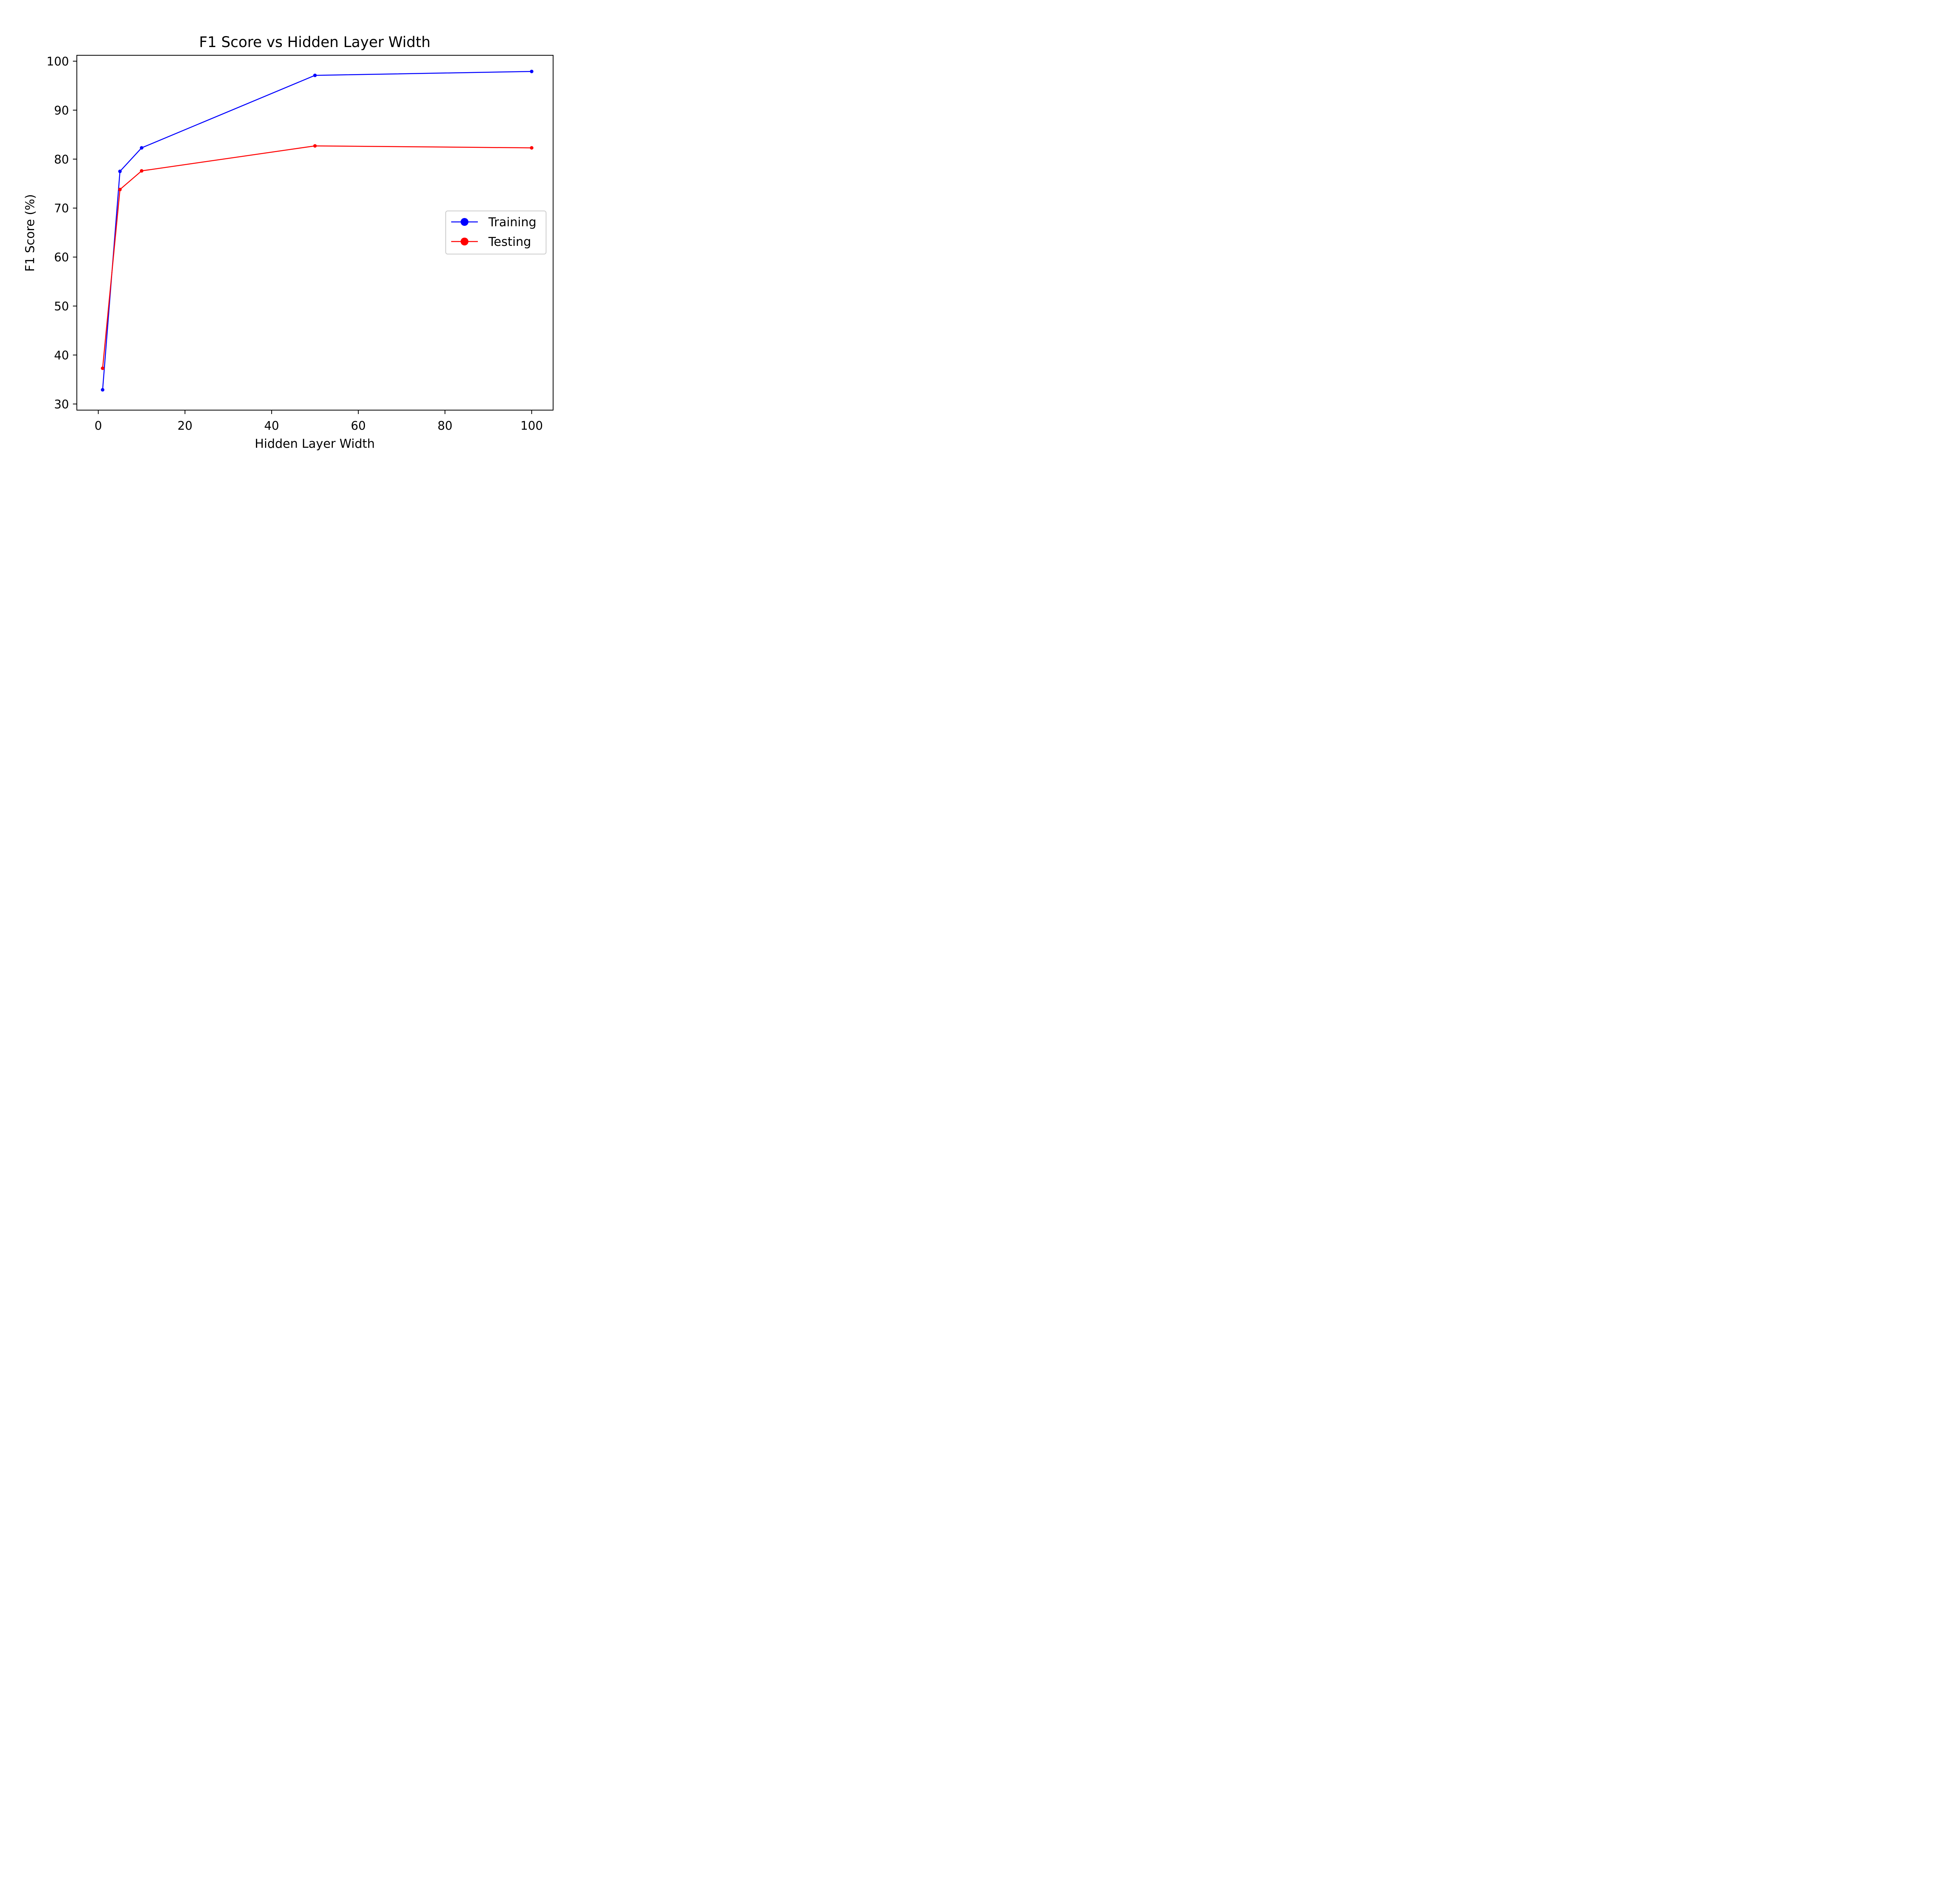 This screenshot has width=1960, height=1882. Describe the element at coordinates (532, 426) in the screenshot. I see `x-tick-label: 100` at that location.